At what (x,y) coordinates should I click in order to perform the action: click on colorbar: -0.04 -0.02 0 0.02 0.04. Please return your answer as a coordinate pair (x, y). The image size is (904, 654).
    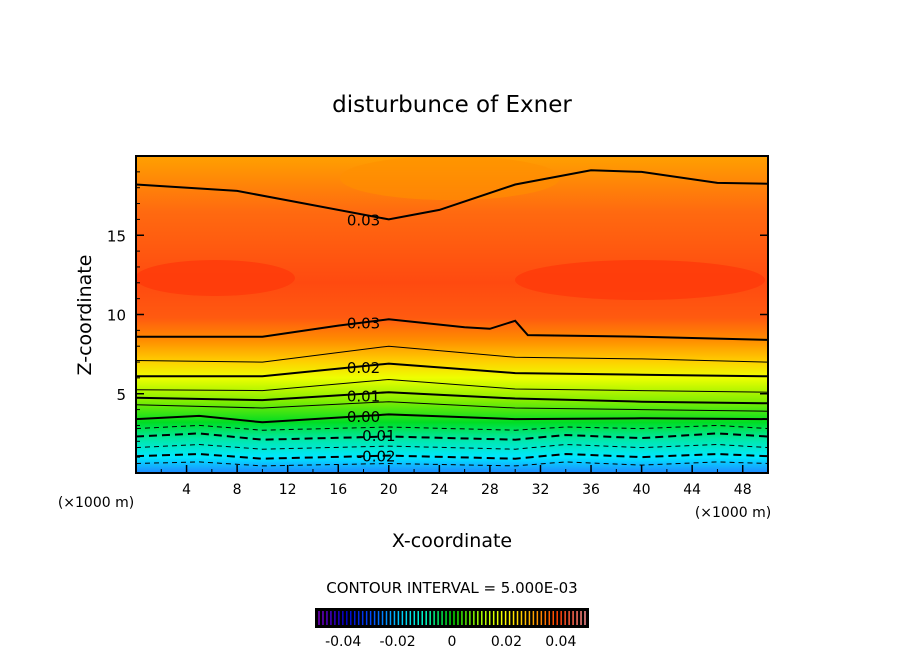
    Looking at the image, I should click on (452, 629).